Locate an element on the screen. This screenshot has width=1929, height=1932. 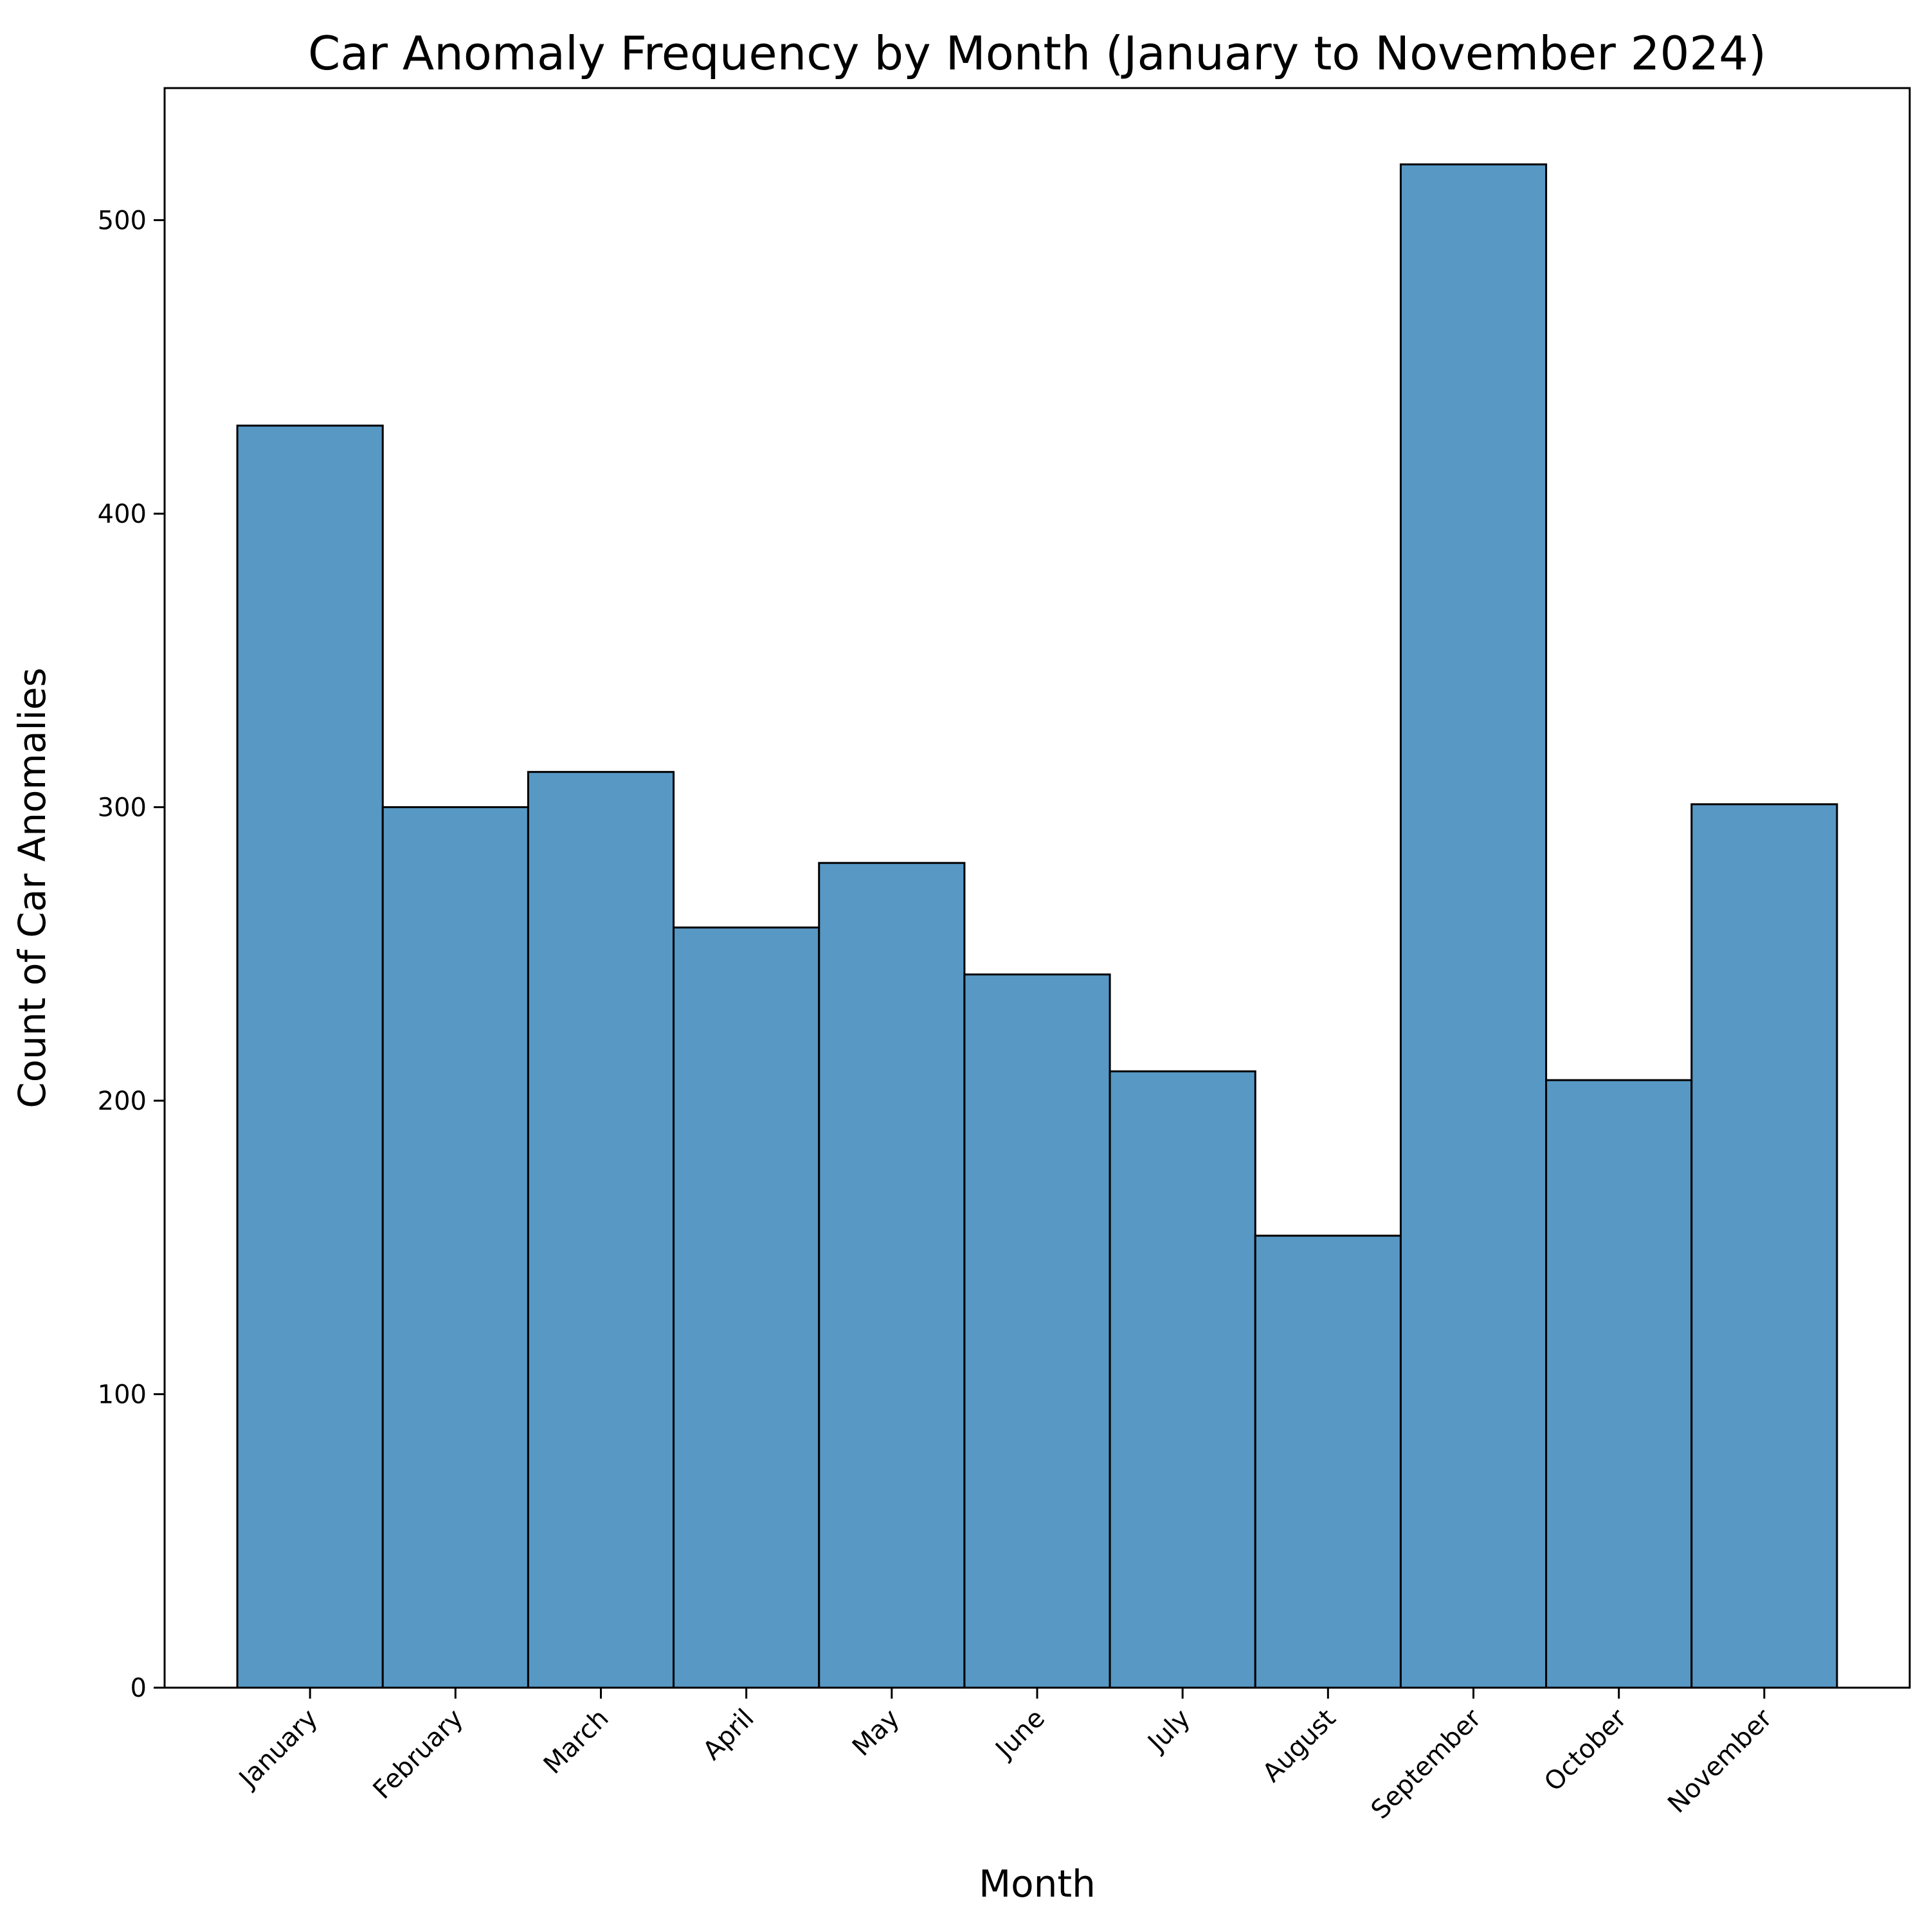
y-tick-label: 500 is located at coordinates (122, 220).